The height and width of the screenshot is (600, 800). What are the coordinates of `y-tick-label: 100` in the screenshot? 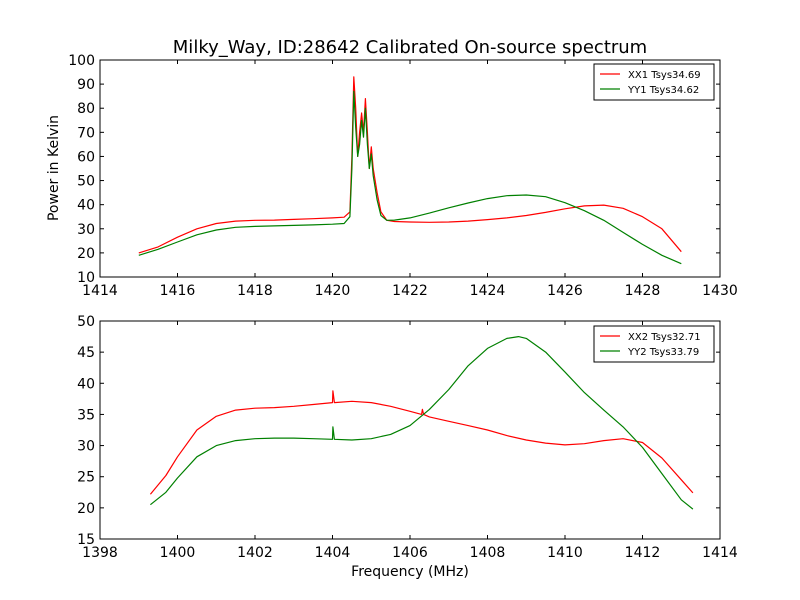 It's located at (81, 61).